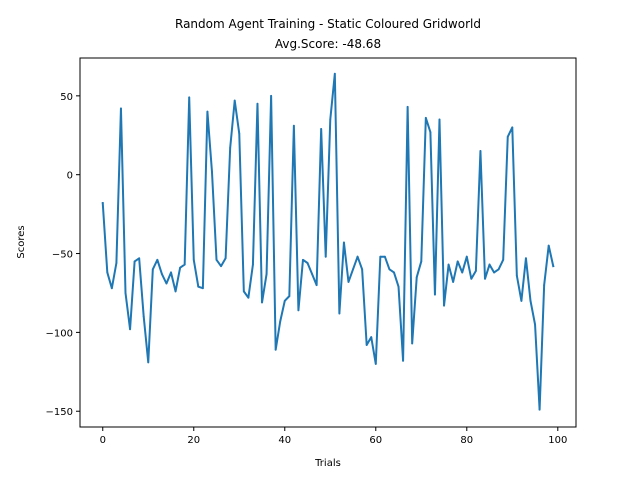 The height and width of the screenshot is (480, 640). I want to click on y-tick-label: −150, so click(59, 412).